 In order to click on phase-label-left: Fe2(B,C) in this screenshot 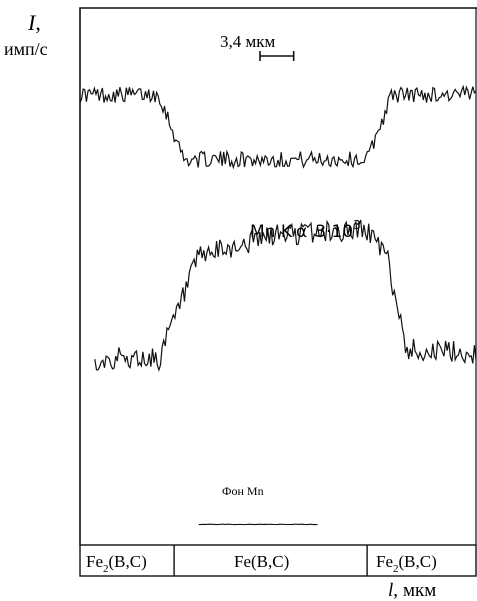, I will do `click(116, 563)`.